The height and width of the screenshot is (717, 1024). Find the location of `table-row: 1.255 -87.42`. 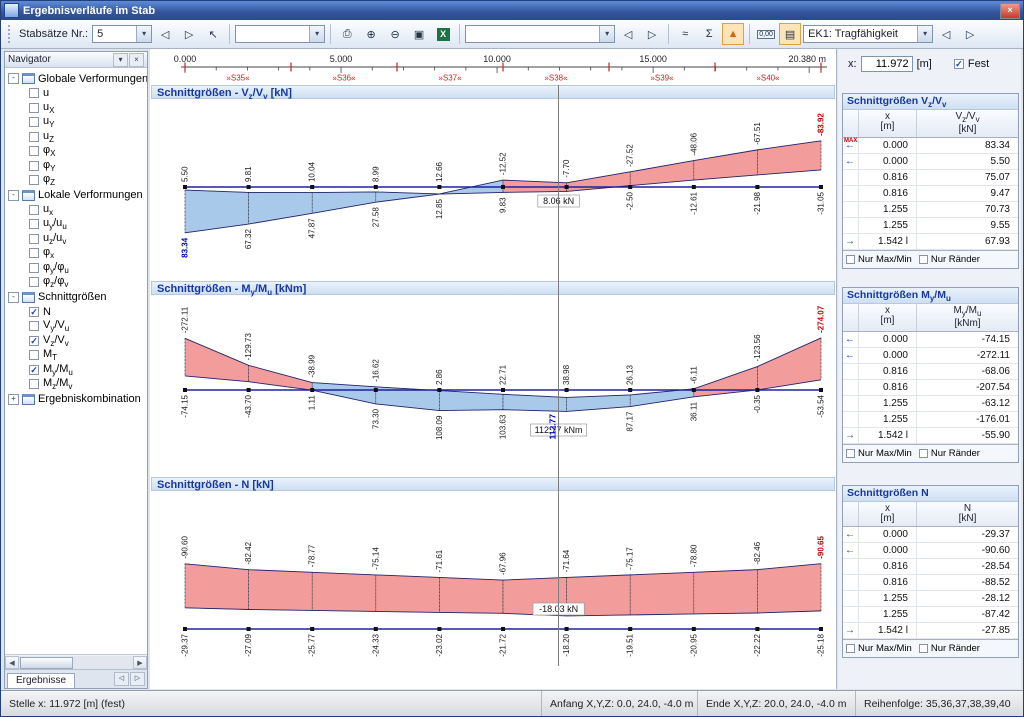

table-row: 1.255 -87.42 is located at coordinates (930, 615).